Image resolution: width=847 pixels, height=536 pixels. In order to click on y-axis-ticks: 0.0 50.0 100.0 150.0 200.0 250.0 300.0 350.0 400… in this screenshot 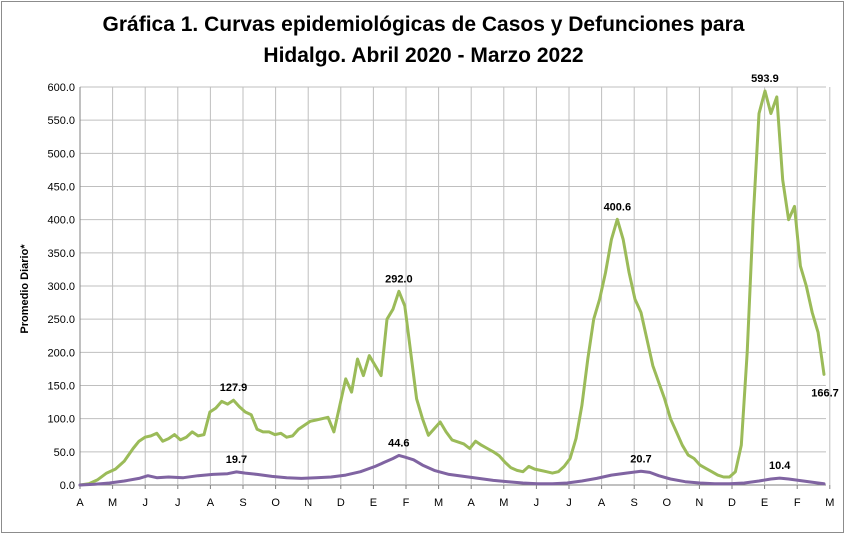, I will do `click(61, 287)`.